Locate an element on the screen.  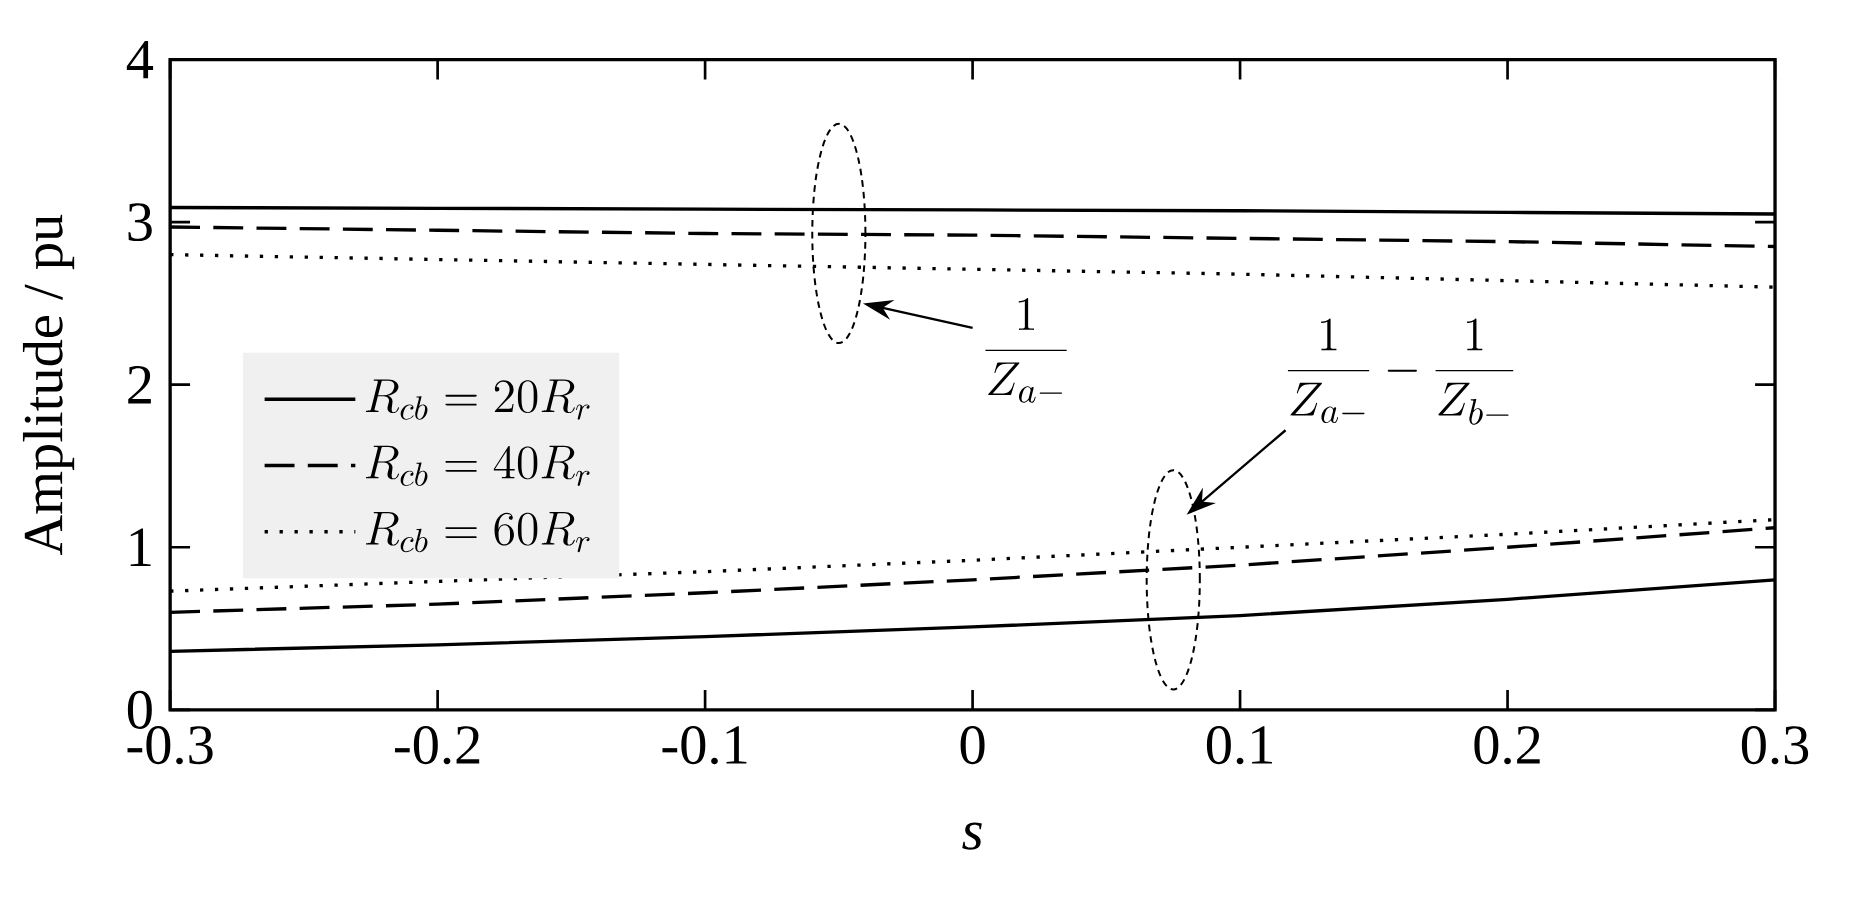
x-axis-title: s is located at coordinates (972, 836).